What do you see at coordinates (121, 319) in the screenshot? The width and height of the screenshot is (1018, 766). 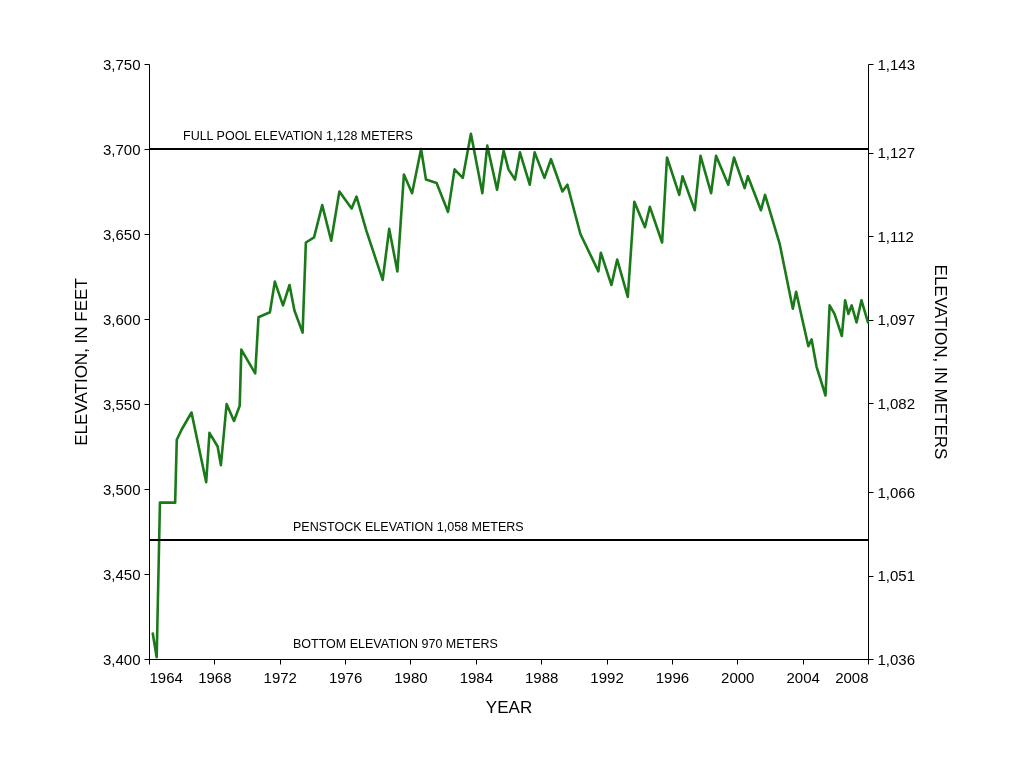 I see `y-tick-label: 3,600` at bounding box center [121, 319].